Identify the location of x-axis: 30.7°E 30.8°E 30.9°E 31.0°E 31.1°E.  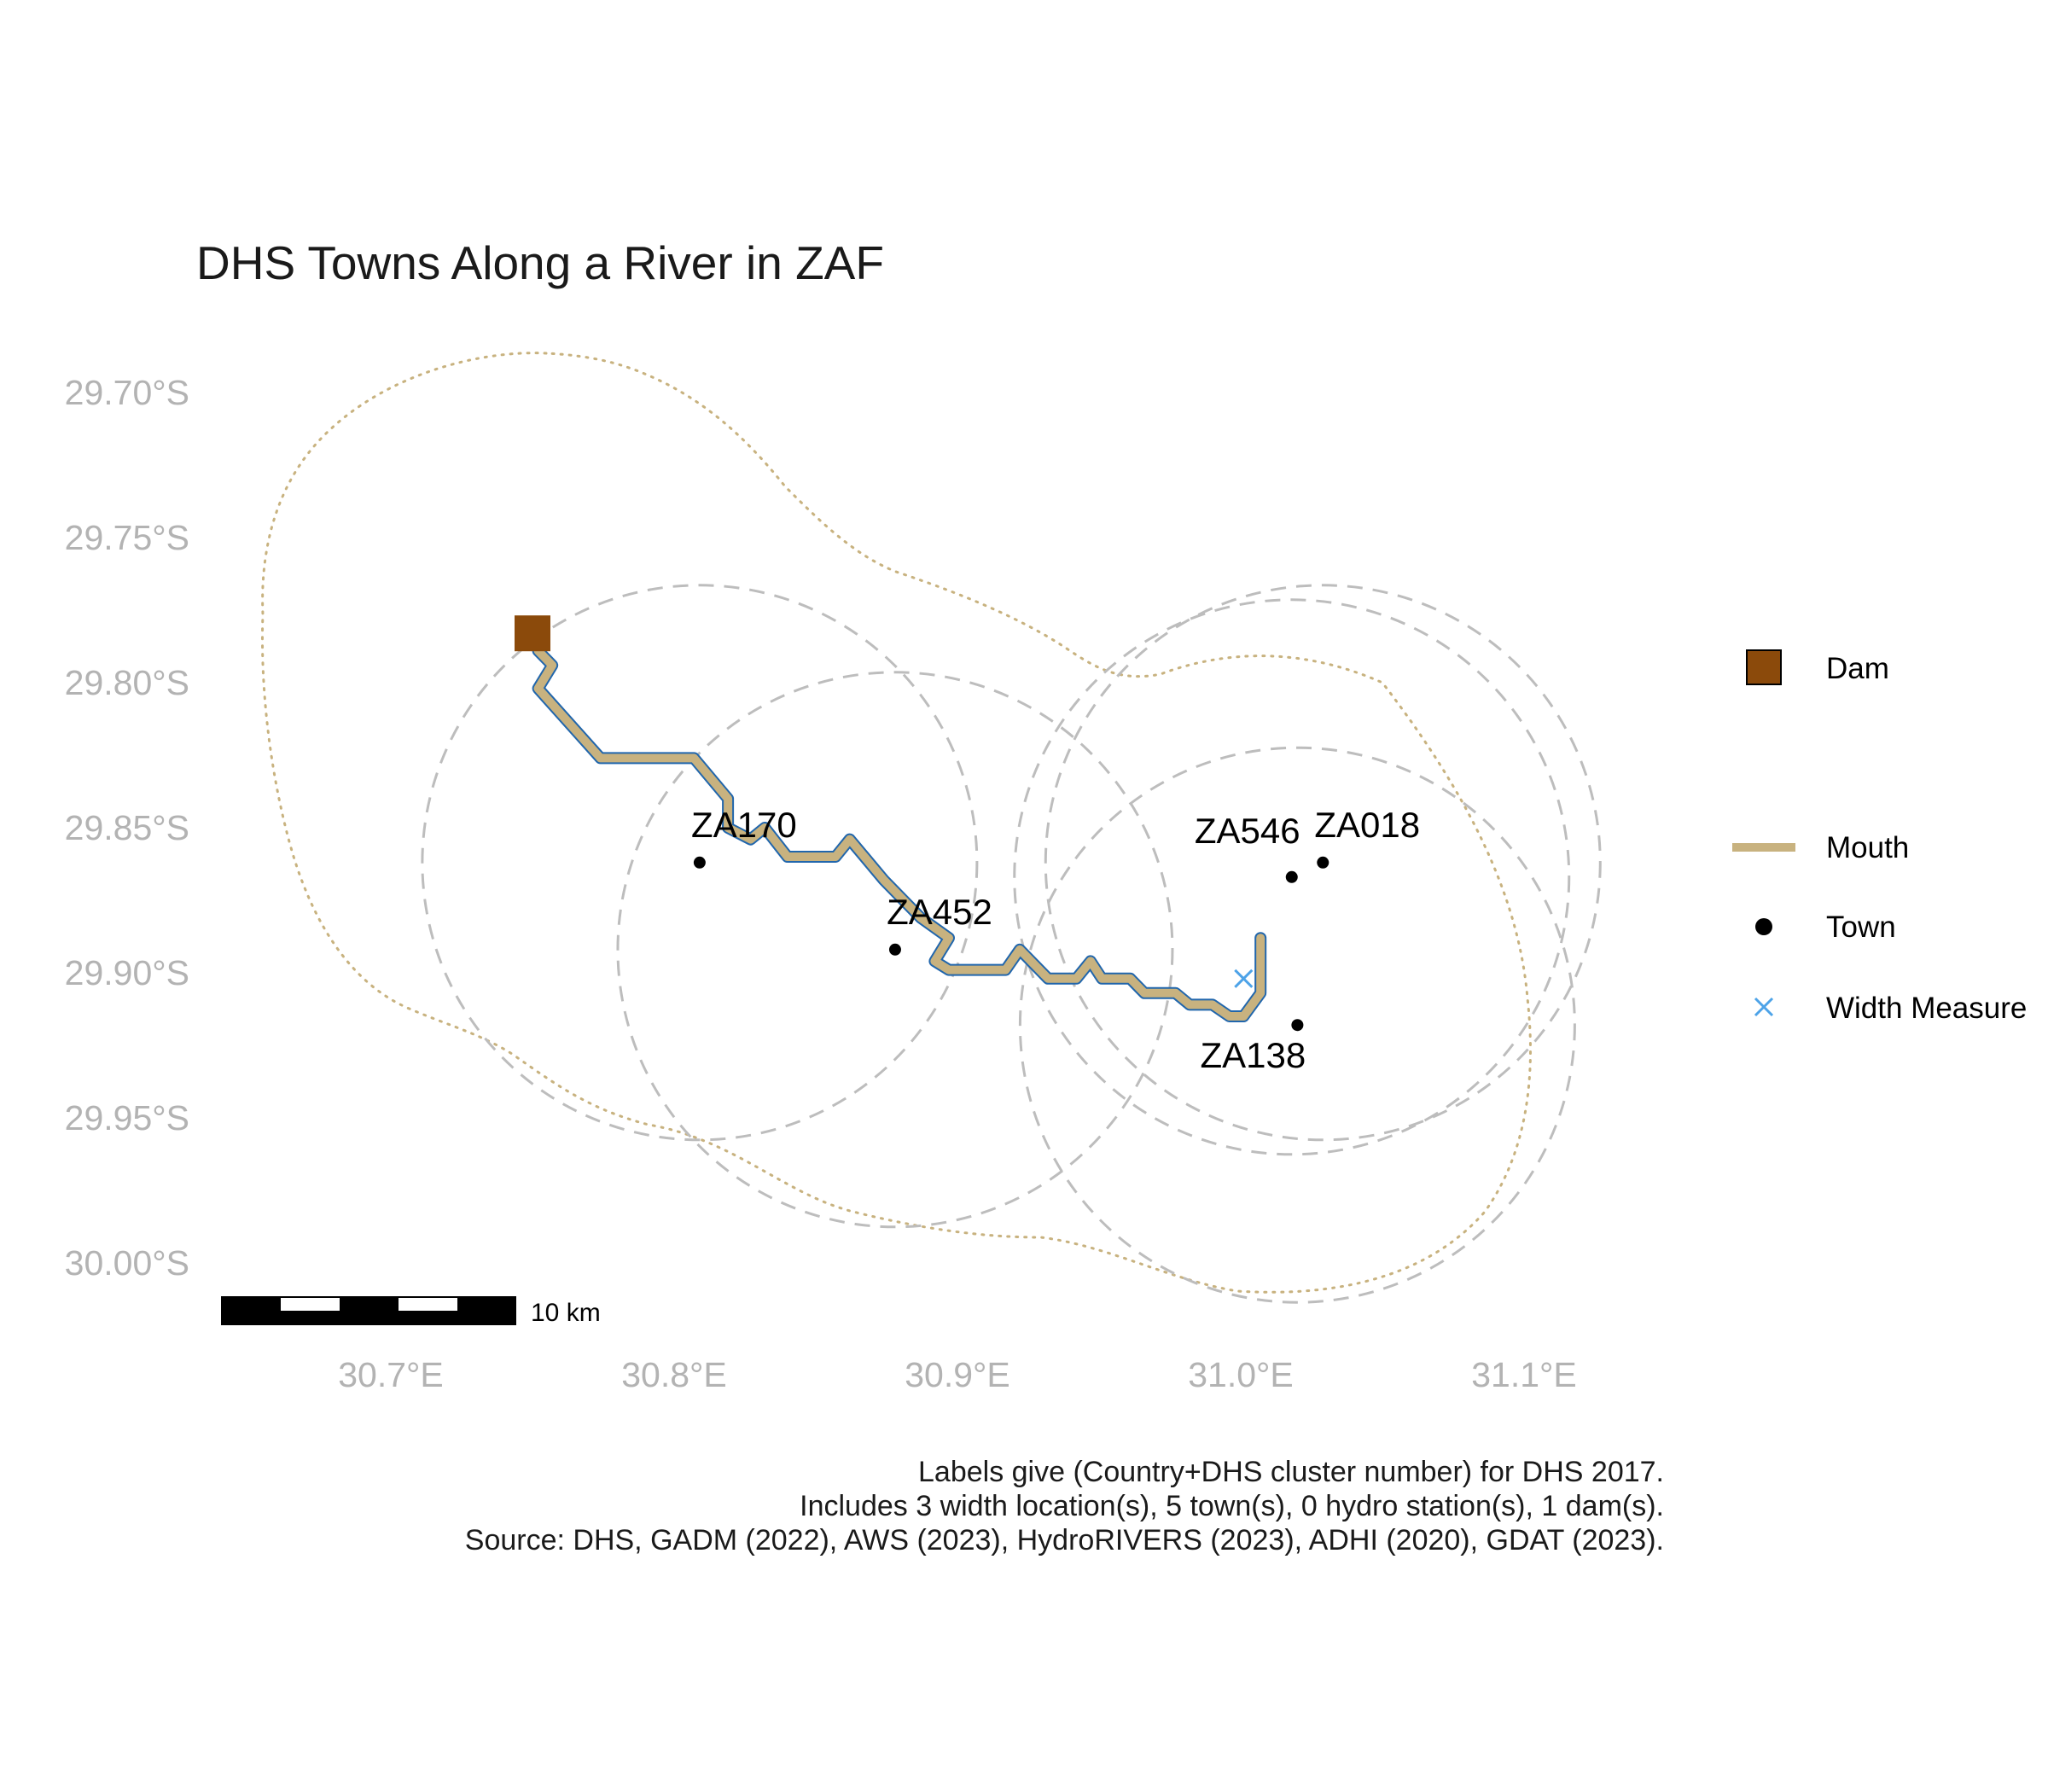
(958, 1374).